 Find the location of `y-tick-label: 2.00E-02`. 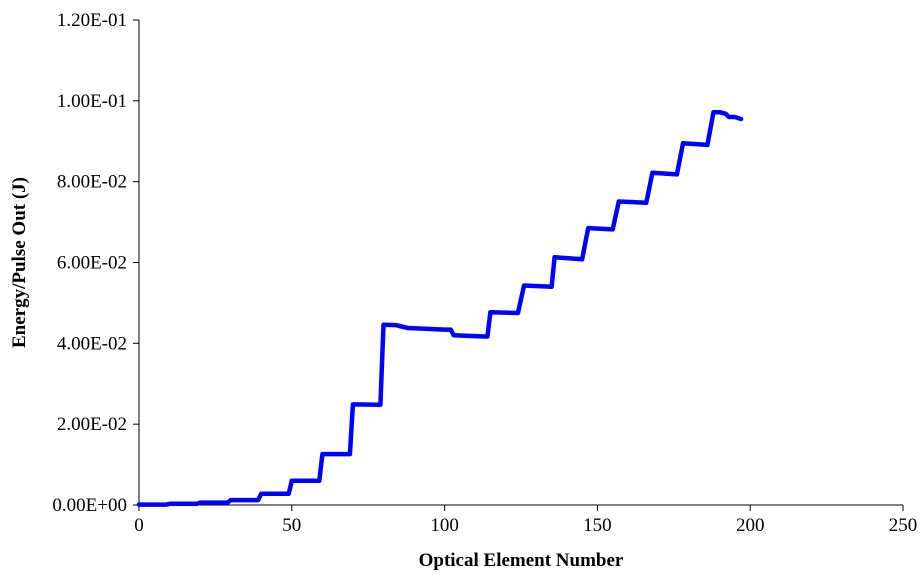

y-tick-label: 2.00E-02 is located at coordinates (92, 424).